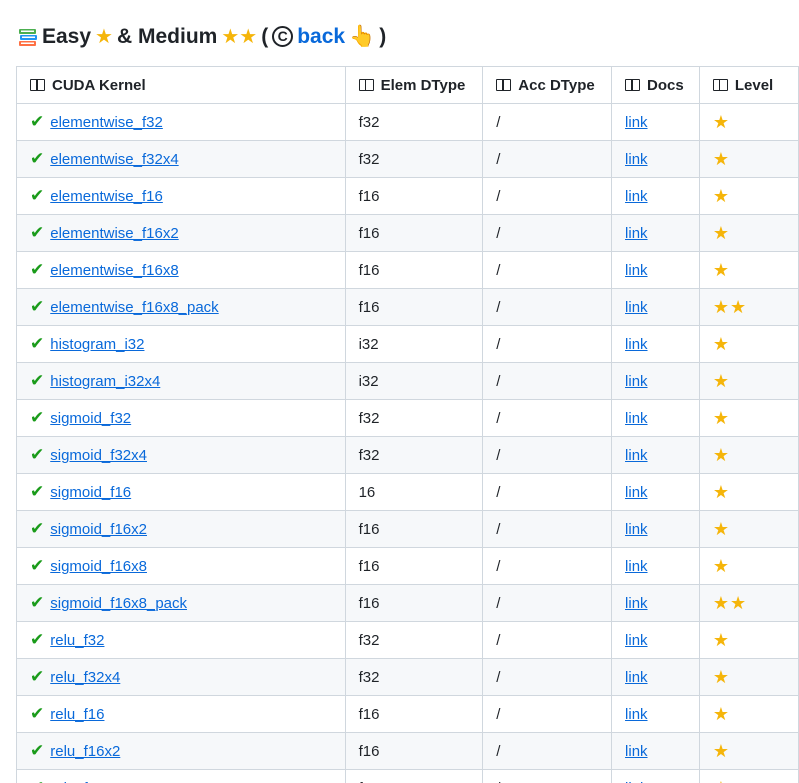 The width and height of the screenshot is (799, 783). I want to click on kernel-link: sigmoid_f16x8, so click(98, 566).